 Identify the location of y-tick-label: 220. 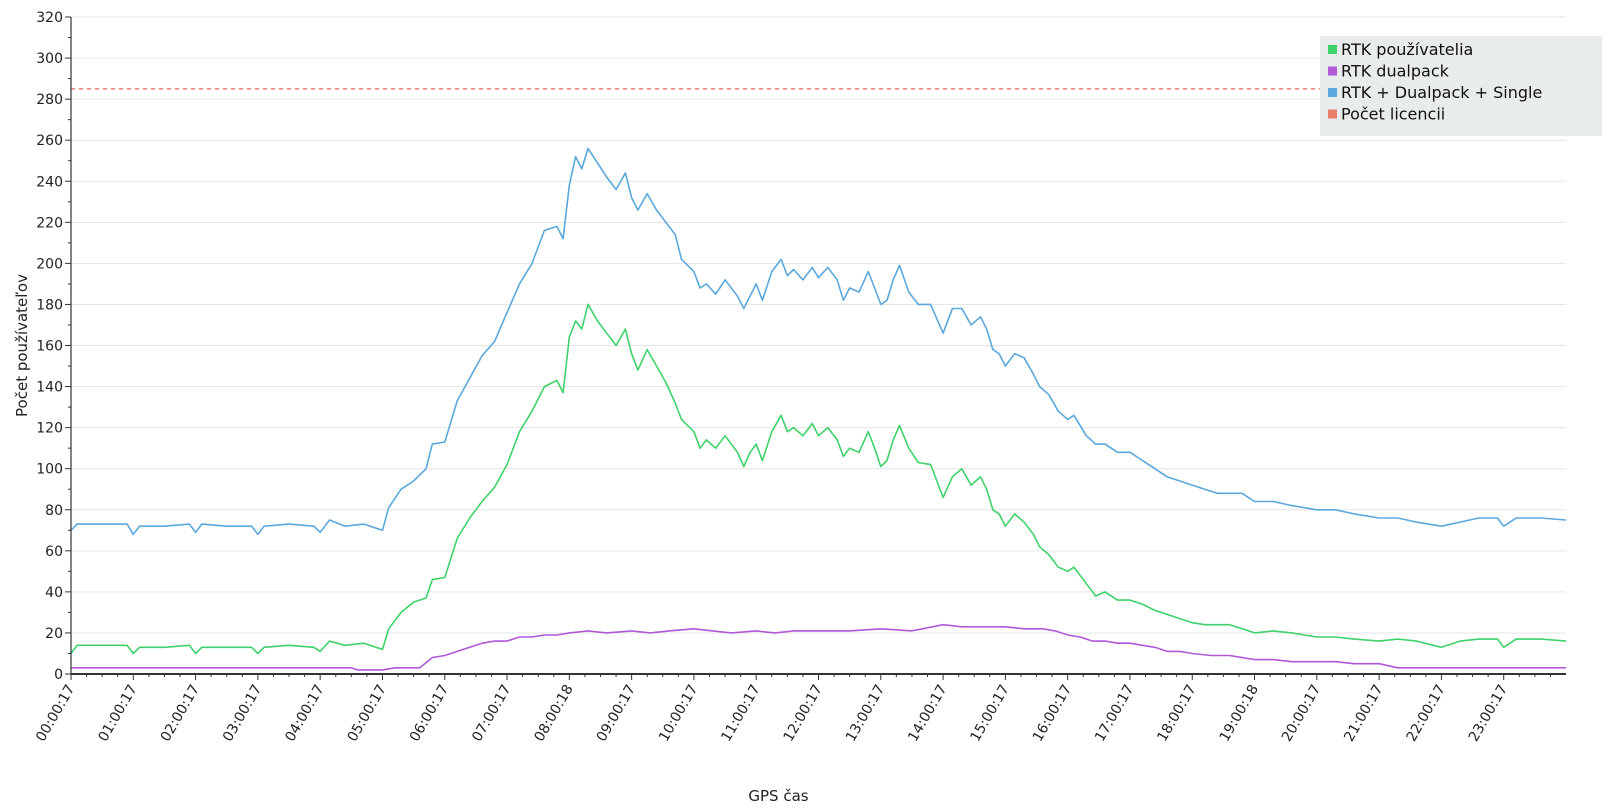
(49, 223).